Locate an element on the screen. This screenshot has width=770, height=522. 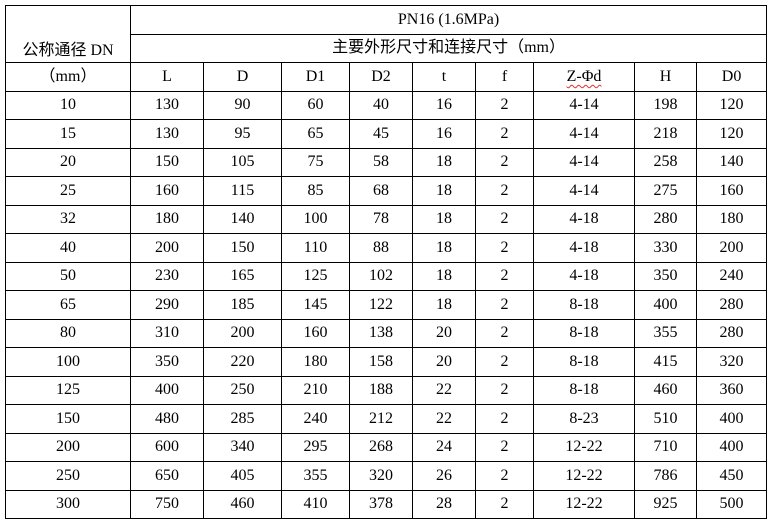
table-cell: 120 is located at coordinates (731, 134).